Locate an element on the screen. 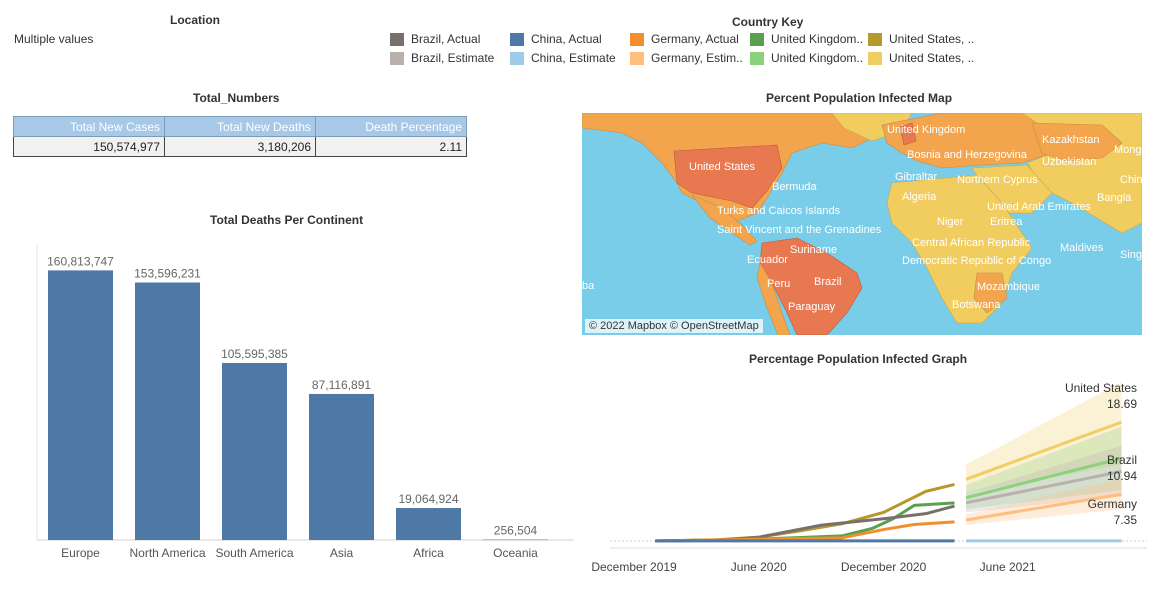  bar-value-label: 256,504 is located at coordinates (516, 531).